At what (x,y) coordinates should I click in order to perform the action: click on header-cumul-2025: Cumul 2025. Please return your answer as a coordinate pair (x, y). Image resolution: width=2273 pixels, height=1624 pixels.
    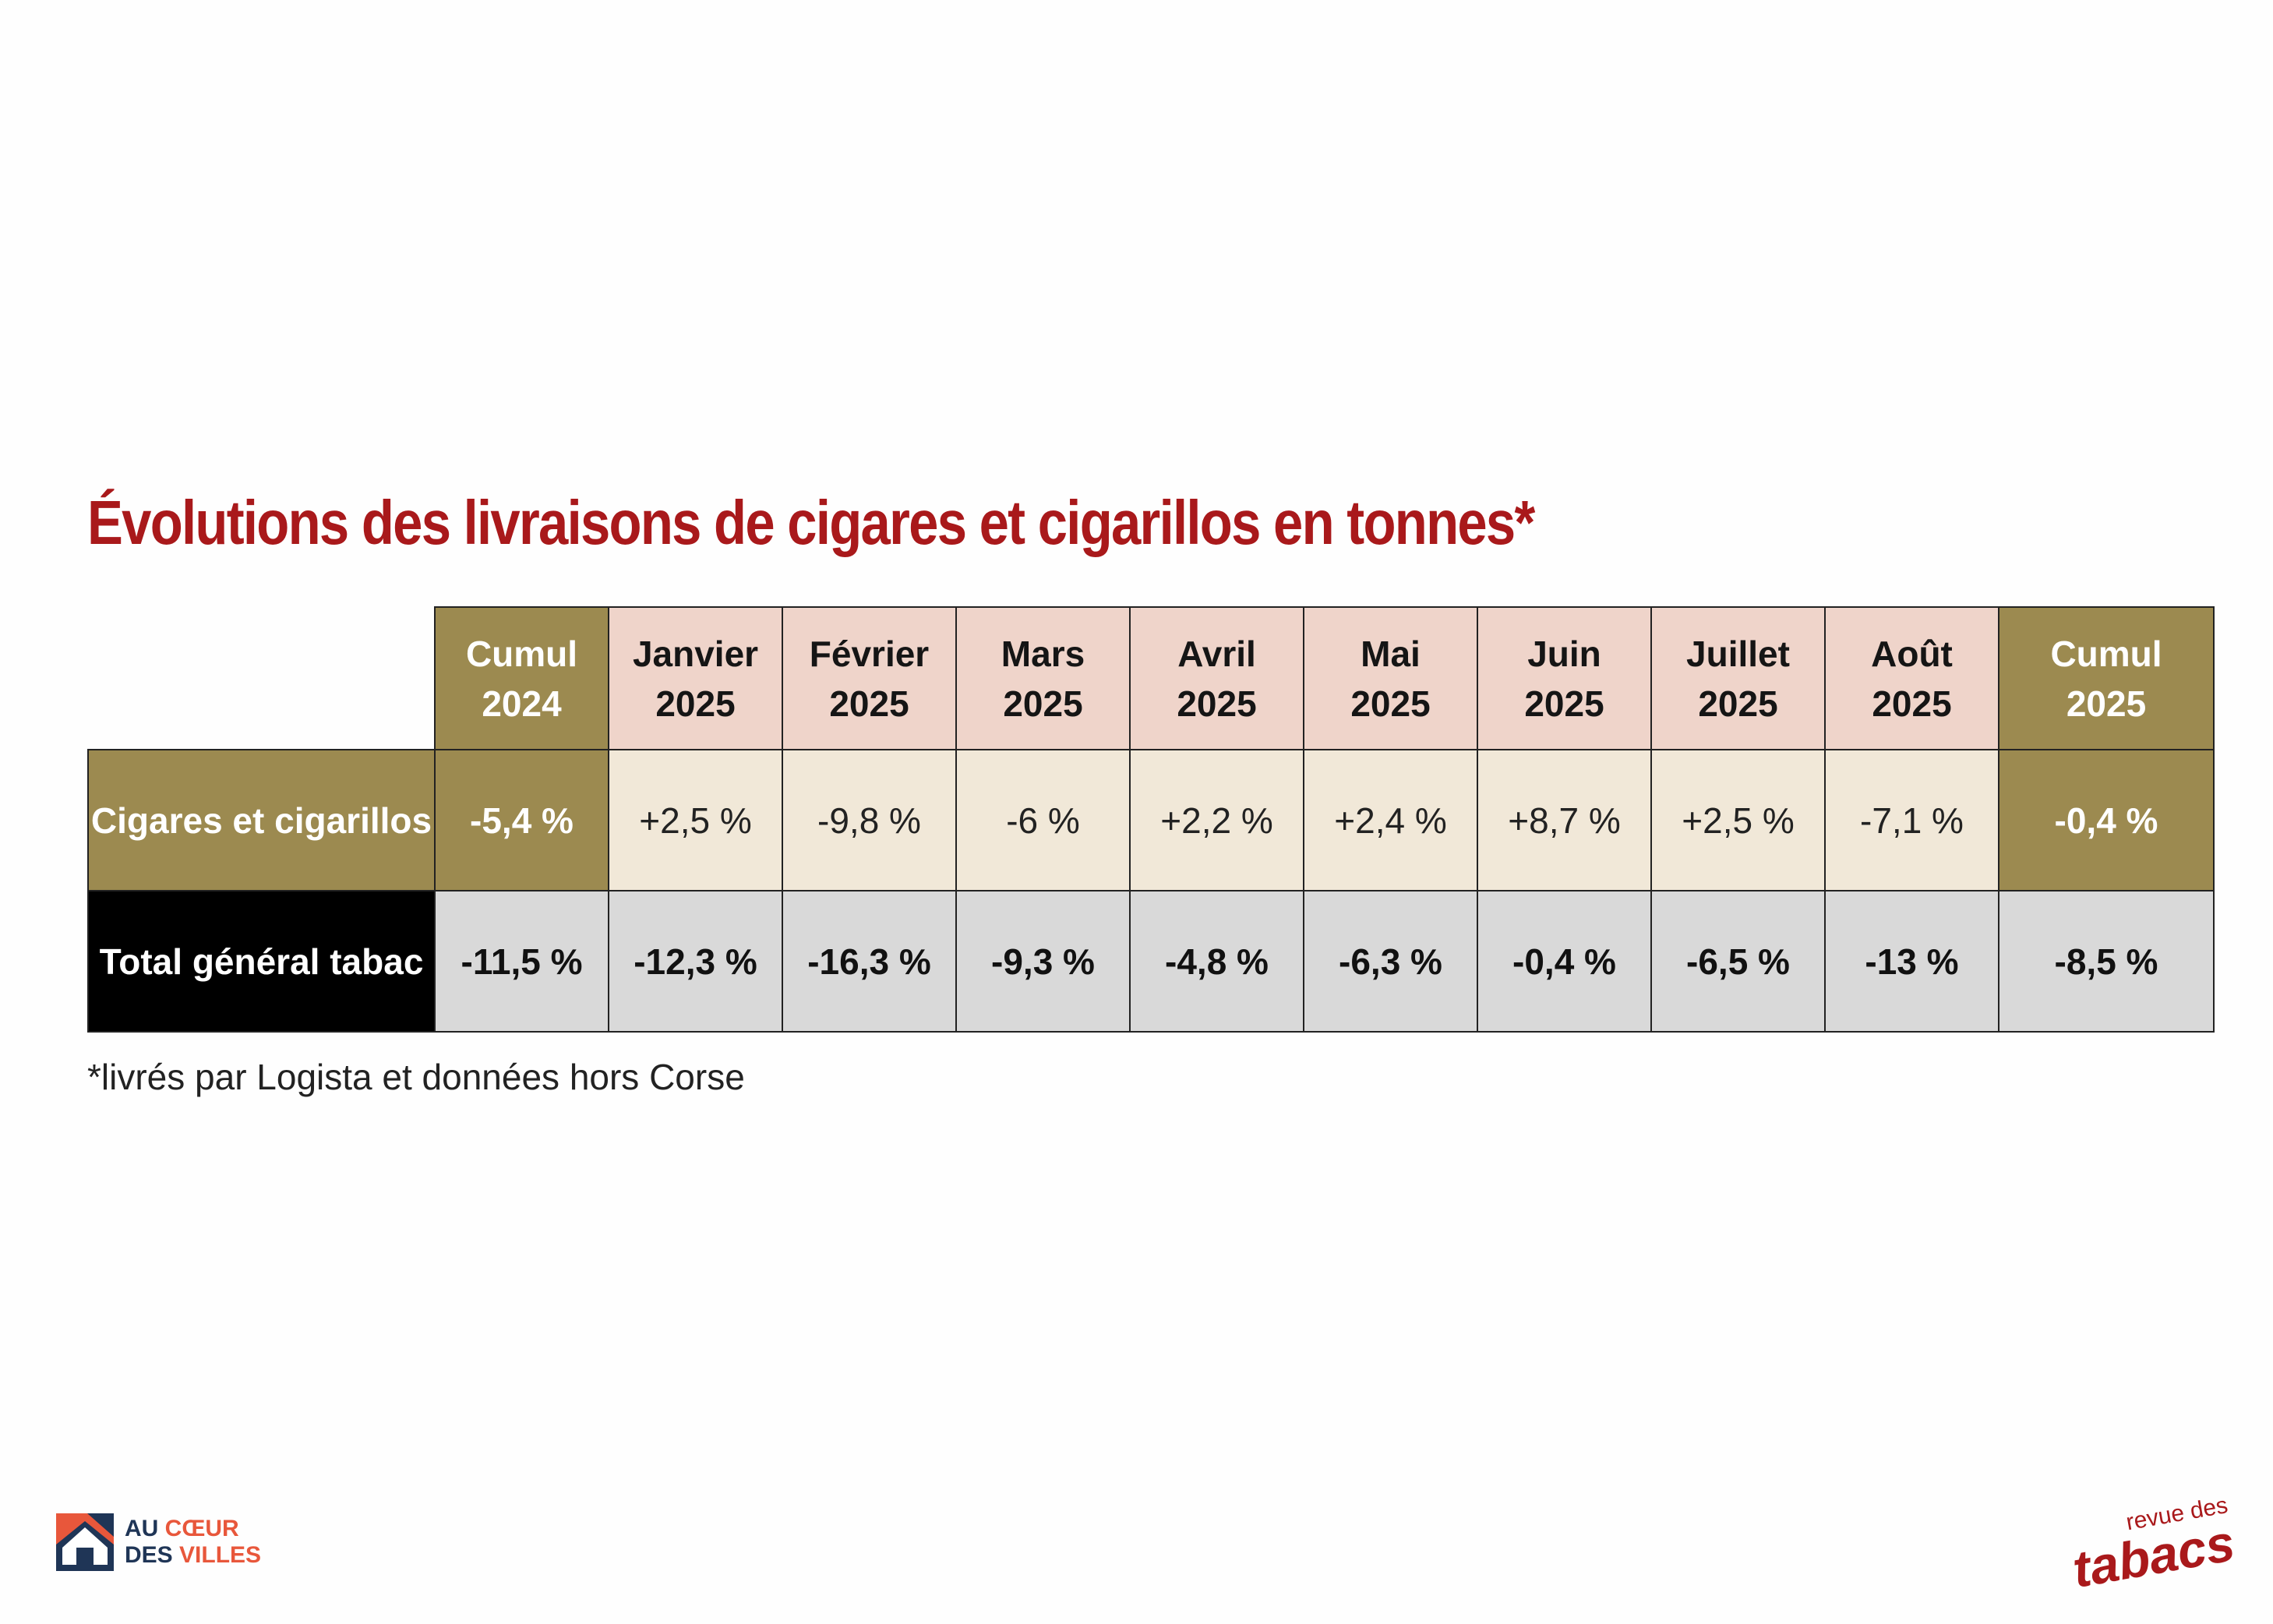
    Looking at the image, I should click on (2106, 678).